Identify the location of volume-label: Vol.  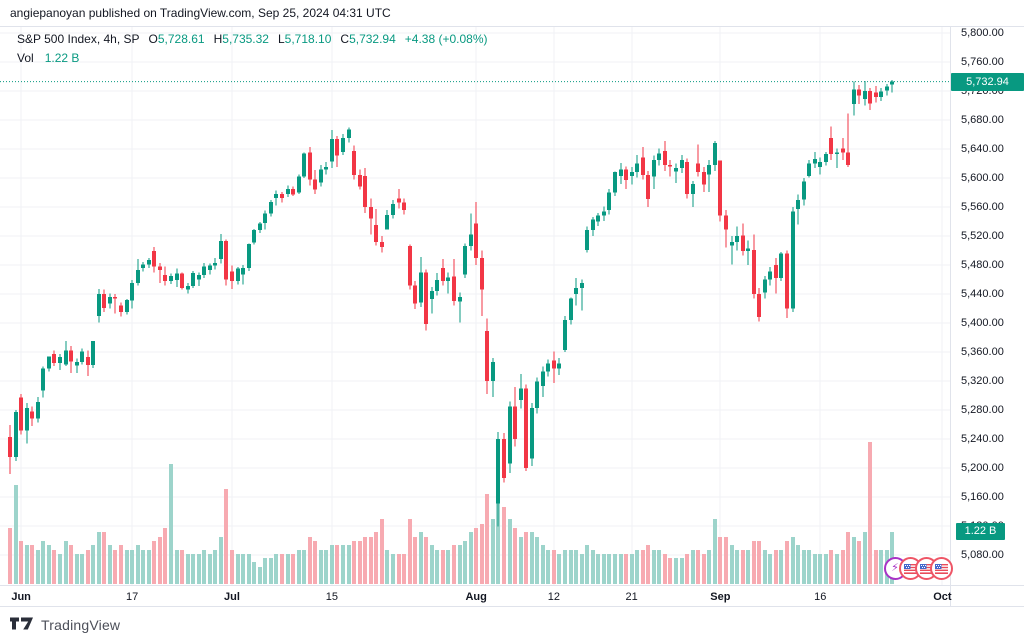
(25, 58).